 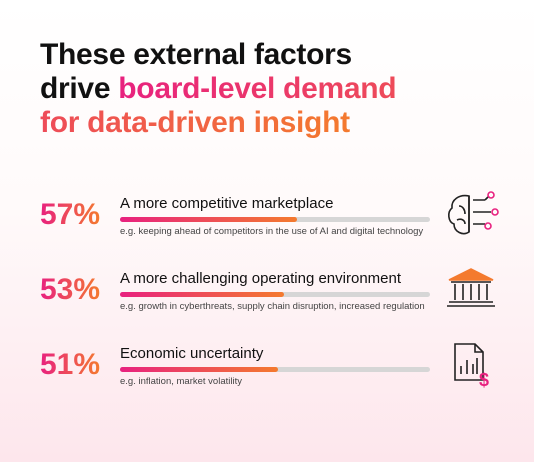 I want to click on bank-icon, so click(x=471, y=287).